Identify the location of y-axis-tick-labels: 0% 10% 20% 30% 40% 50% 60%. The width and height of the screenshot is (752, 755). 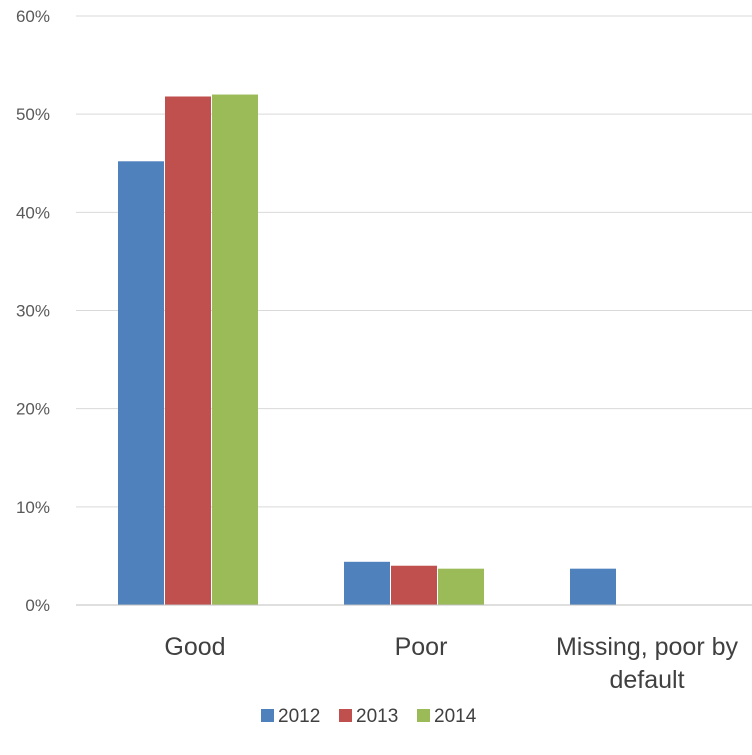
(33, 311).